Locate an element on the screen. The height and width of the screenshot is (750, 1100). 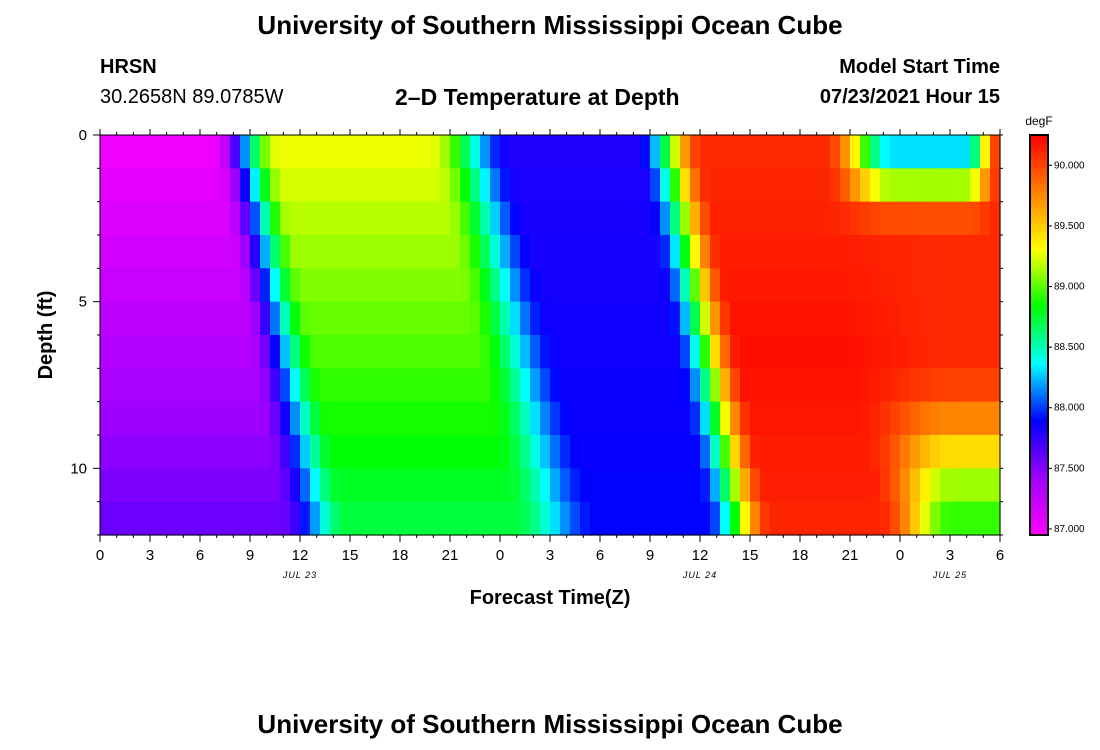
date-label: JUL 25 is located at coordinates (949, 575).